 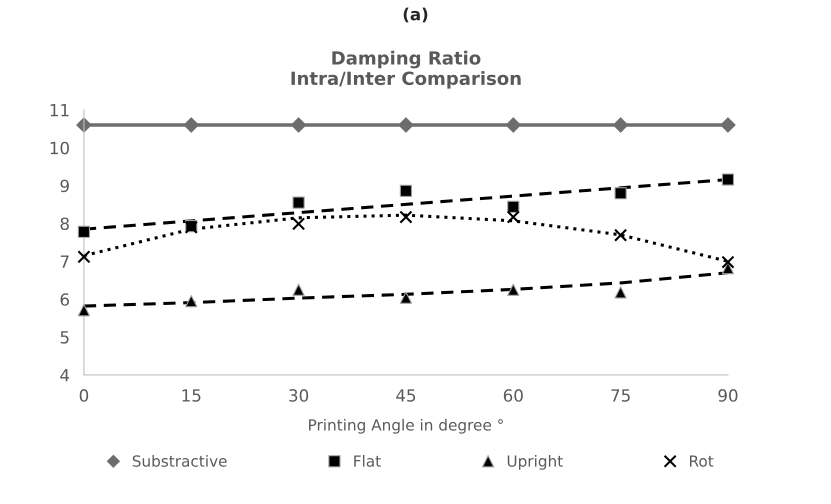 I want to click on y-tick-label: 4, so click(x=65, y=375).